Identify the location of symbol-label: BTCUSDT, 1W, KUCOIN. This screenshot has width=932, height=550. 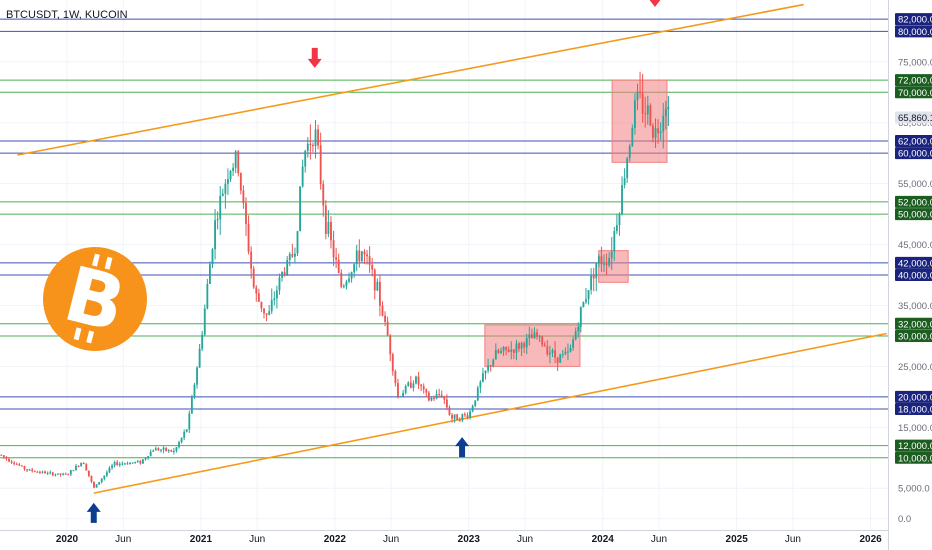
(67, 15).